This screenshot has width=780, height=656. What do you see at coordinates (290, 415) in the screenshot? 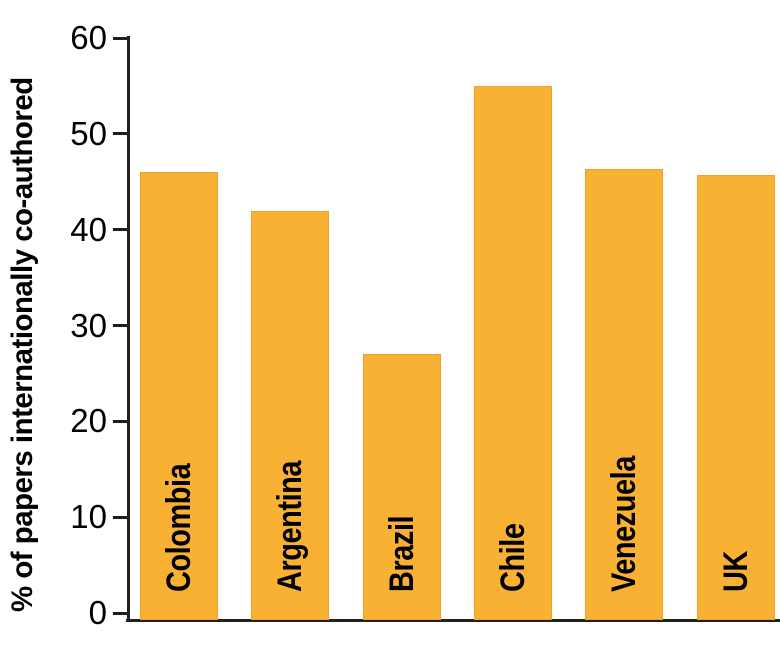
I see `bar-argentina` at bounding box center [290, 415].